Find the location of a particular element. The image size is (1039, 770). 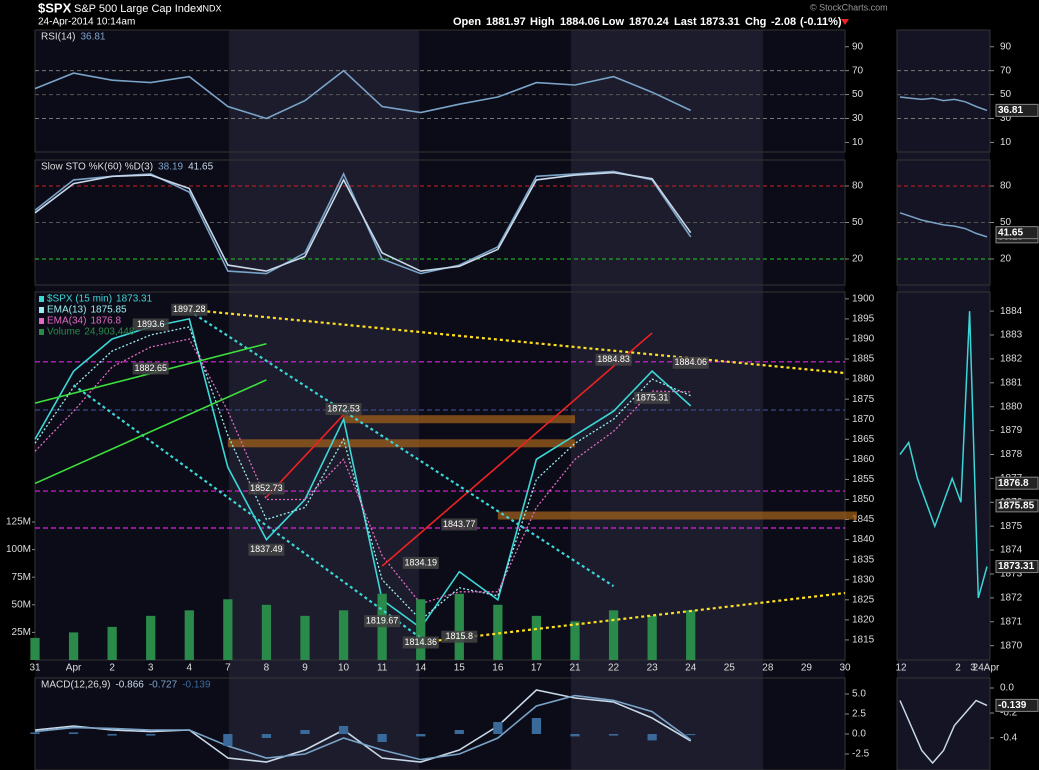

annotation: 1852.73 is located at coordinates (266, 488).